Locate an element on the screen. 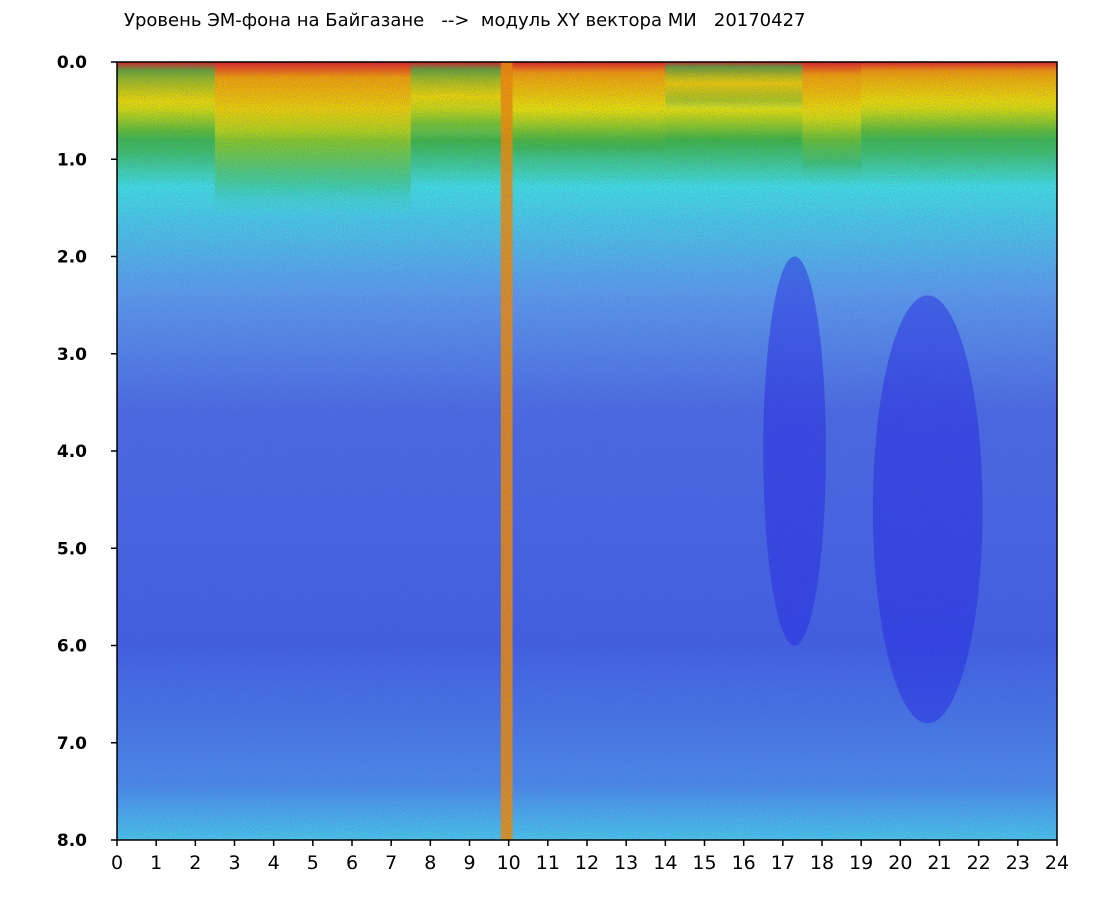 This screenshot has height=900, width=1096. x-tick-label: 21 is located at coordinates (939, 863).